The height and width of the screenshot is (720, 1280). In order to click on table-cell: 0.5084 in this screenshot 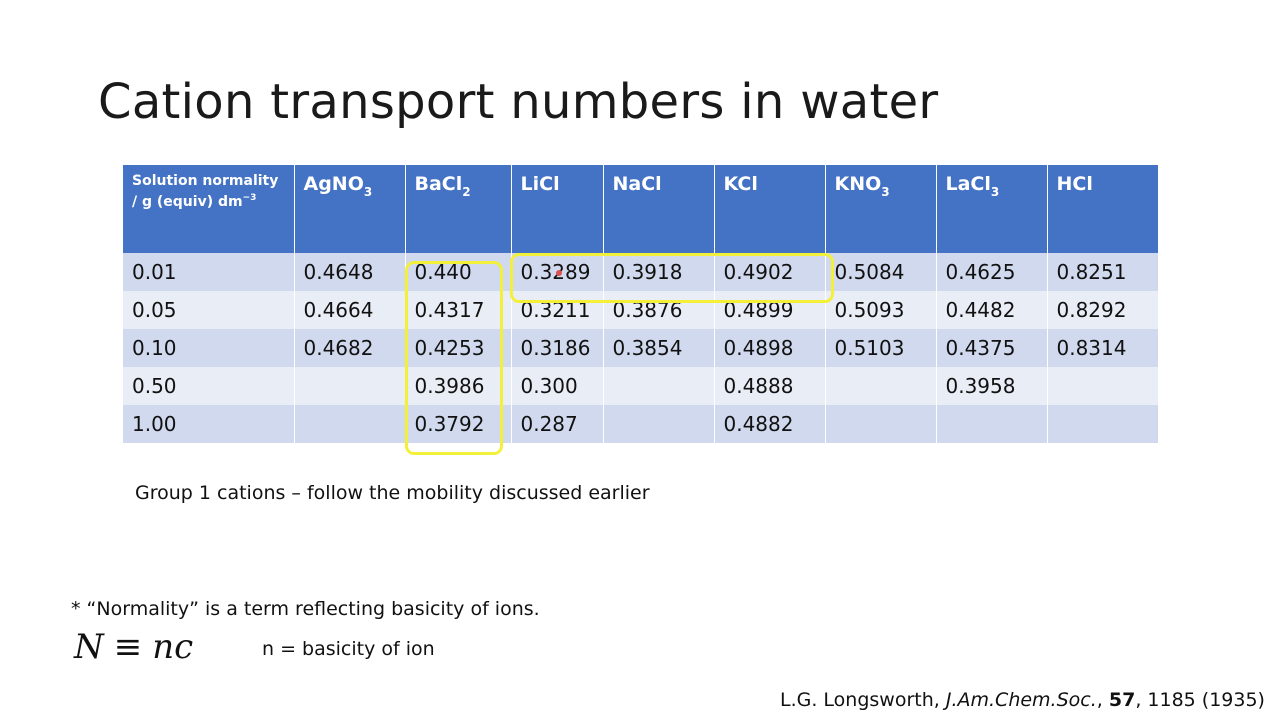, I will do `click(881, 272)`.